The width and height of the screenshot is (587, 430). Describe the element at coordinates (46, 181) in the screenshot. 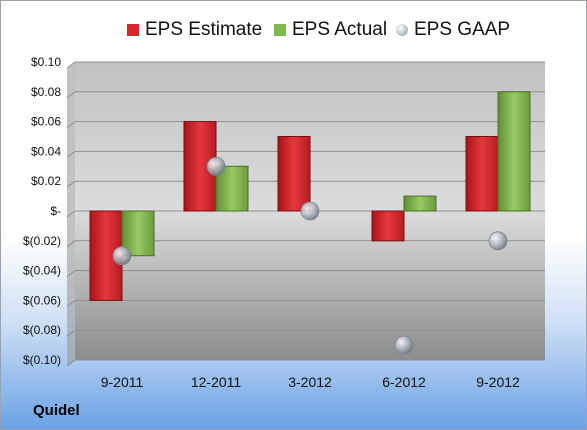

I see `y-tick-label: $0.02` at that location.